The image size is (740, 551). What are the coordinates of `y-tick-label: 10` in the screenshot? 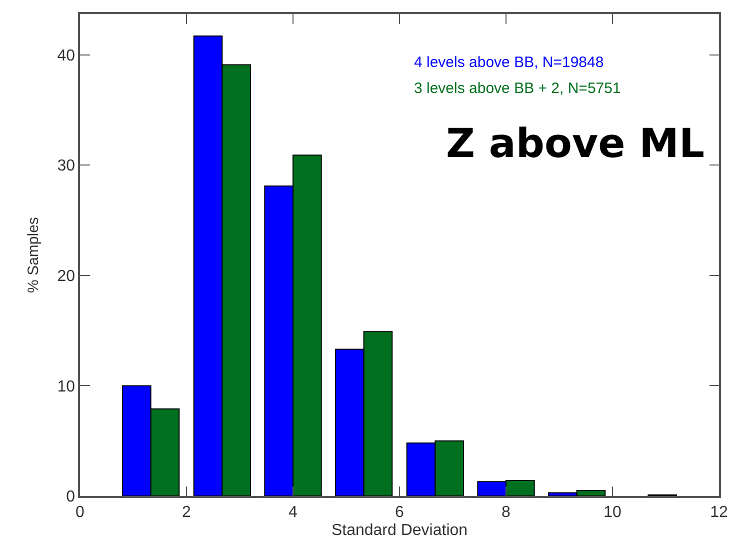 It's located at (66, 387).